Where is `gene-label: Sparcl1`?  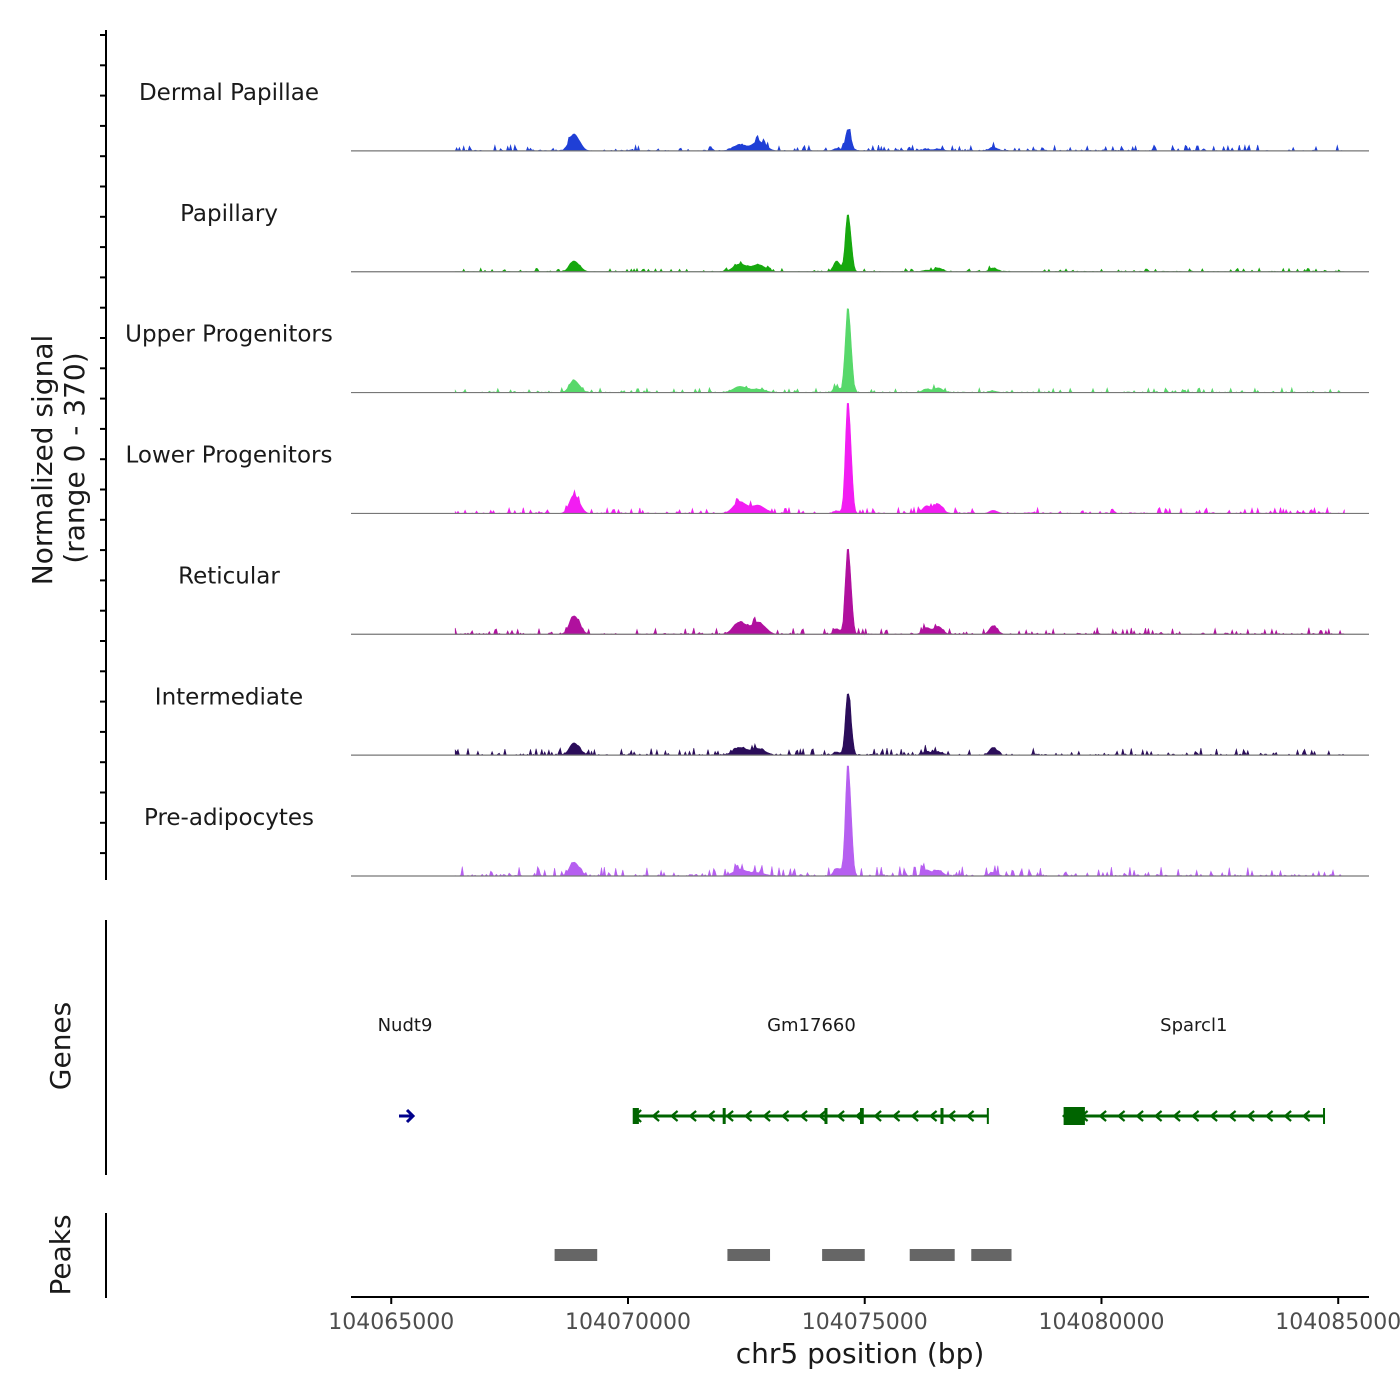 gene-label: Sparcl1 is located at coordinates (1193, 1025).